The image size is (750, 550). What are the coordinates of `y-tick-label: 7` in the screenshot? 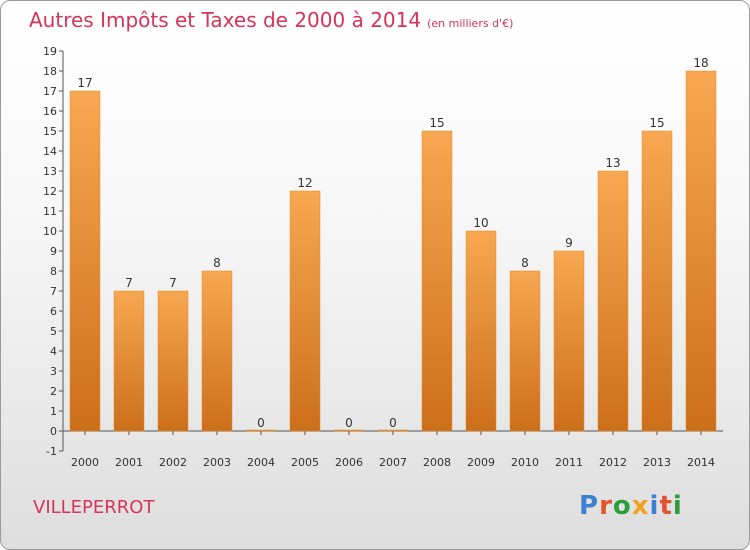 It's located at (53, 291).